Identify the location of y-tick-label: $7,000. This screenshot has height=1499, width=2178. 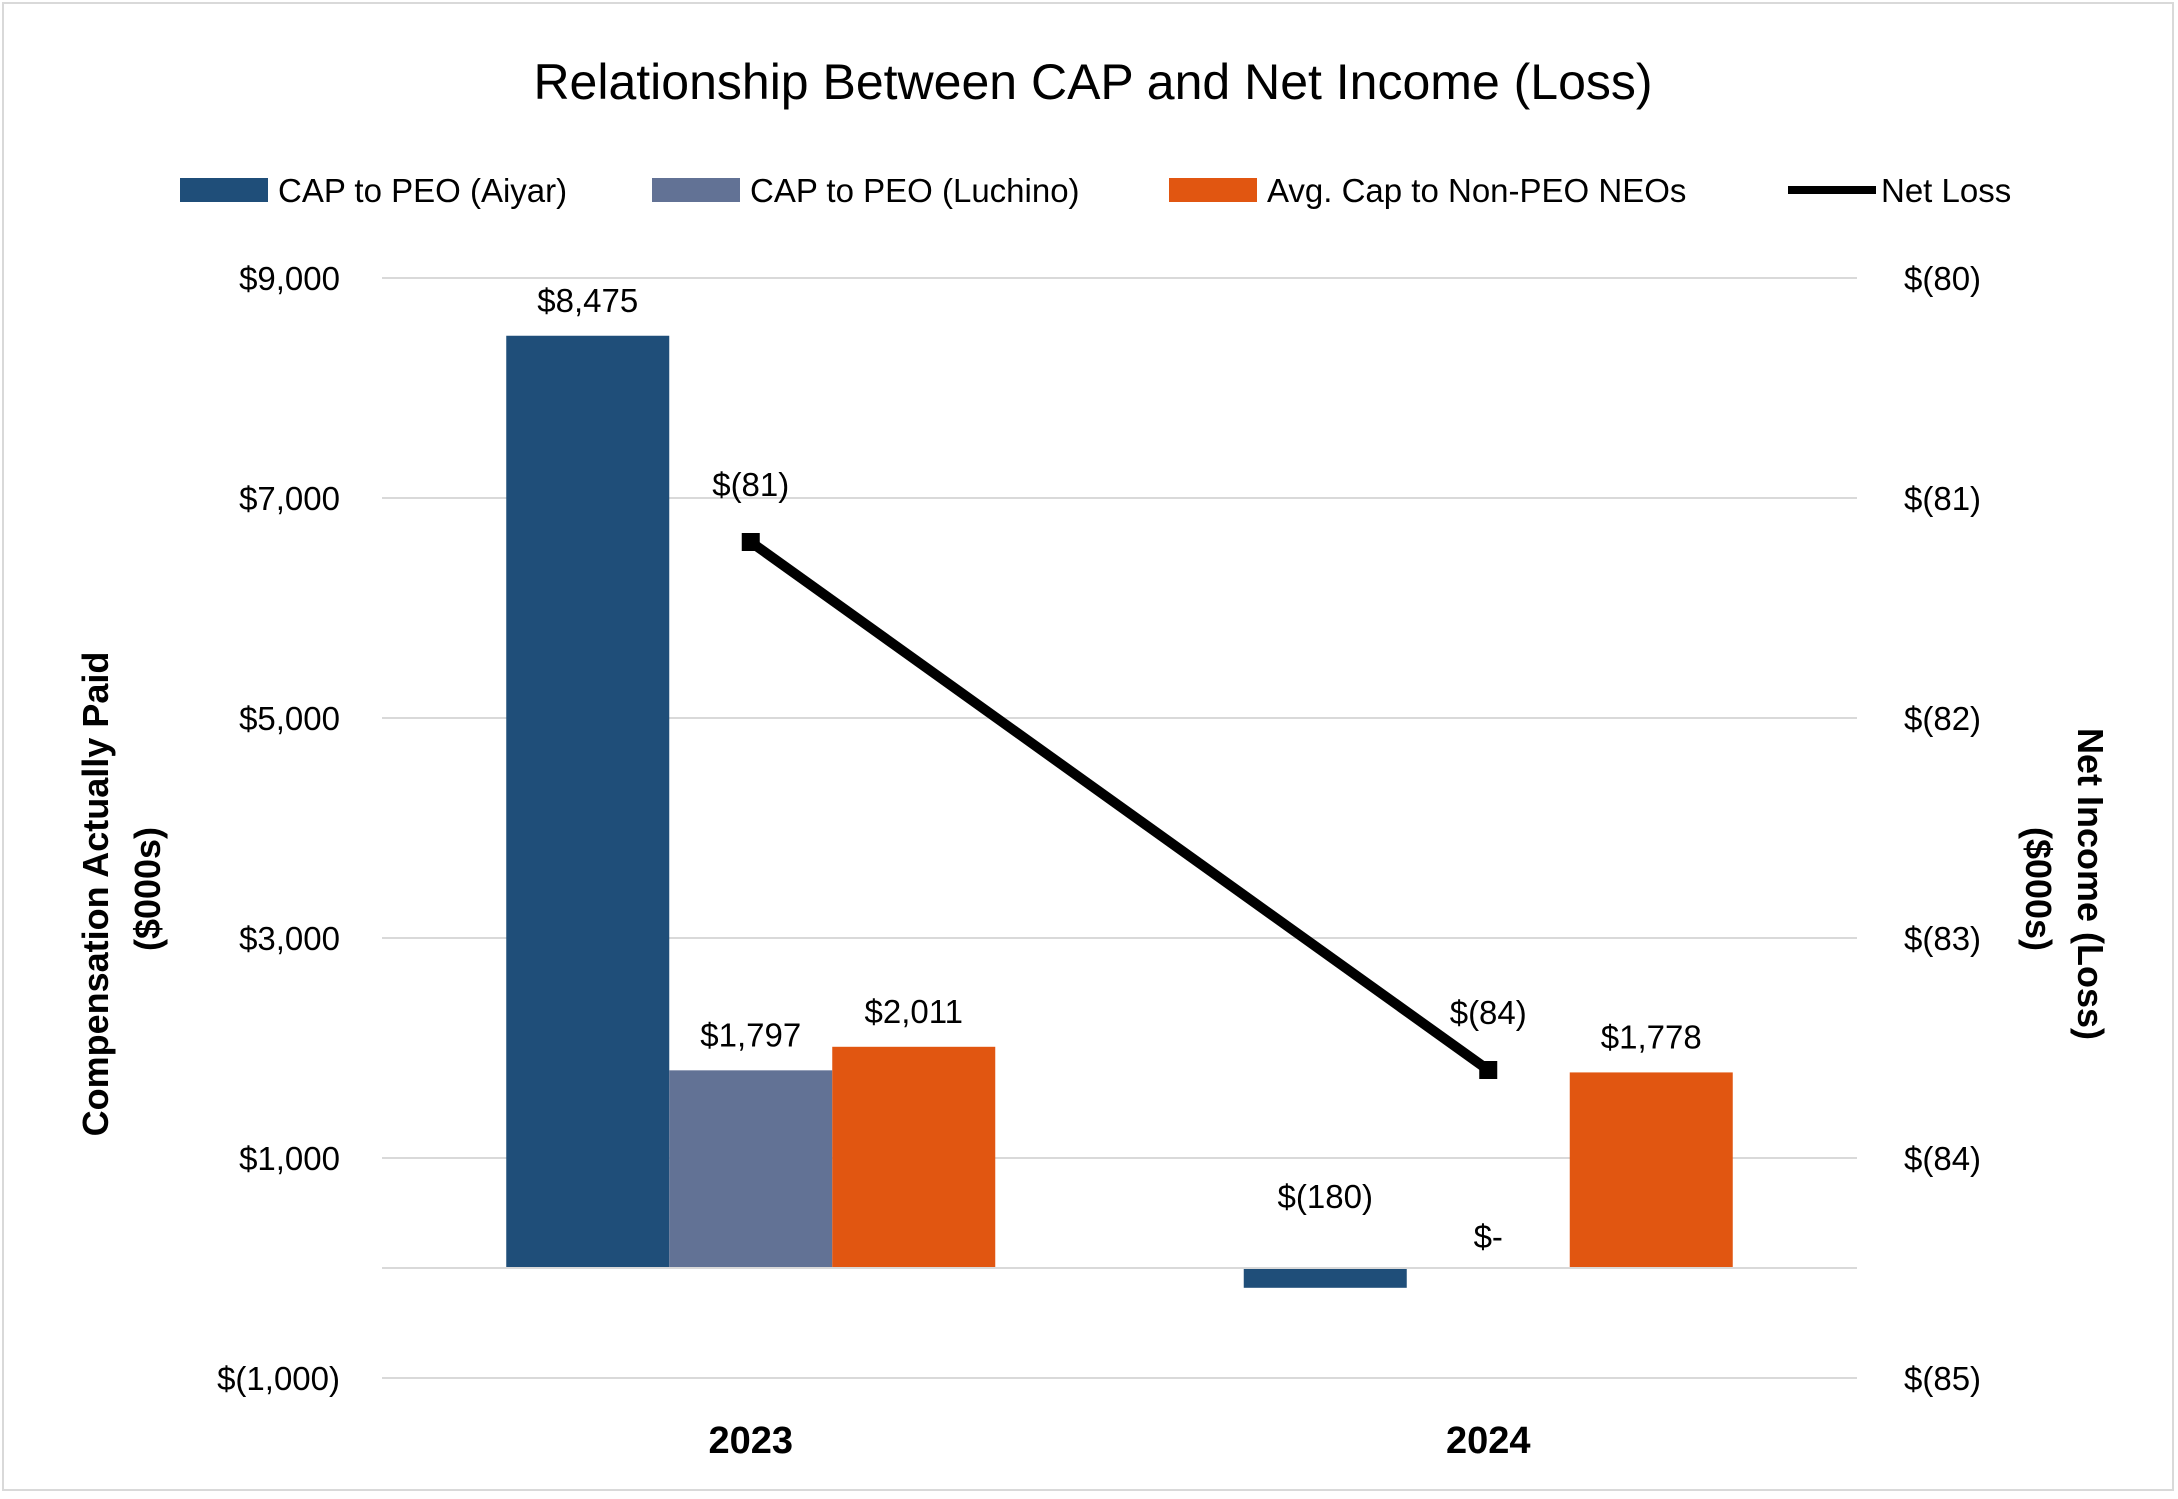
(289, 498).